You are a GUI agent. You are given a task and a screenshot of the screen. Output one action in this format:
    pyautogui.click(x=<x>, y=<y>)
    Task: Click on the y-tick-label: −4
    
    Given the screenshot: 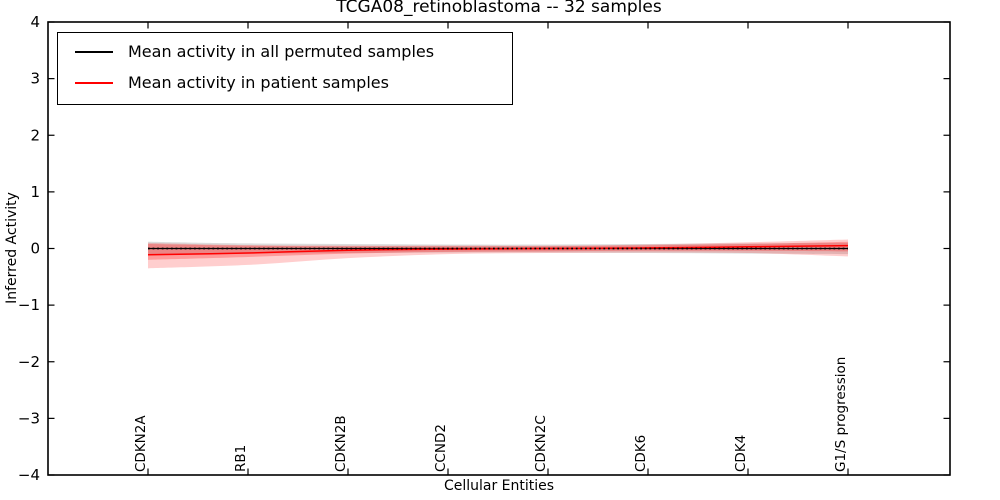 What is the action you would take?
    pyautogui.click(x=29, y=475)
    